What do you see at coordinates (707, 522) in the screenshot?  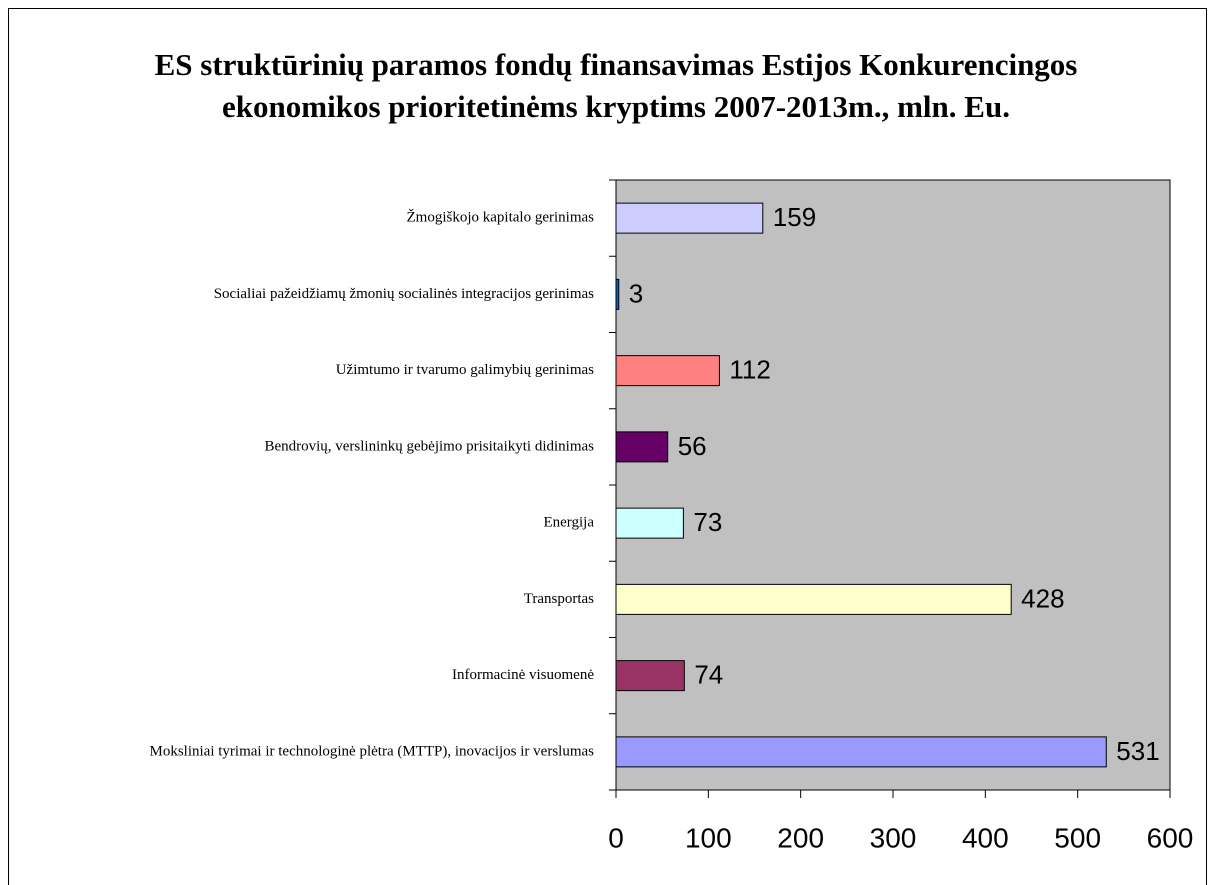 I see `value-label: 73` at bounding box center [707, 522].